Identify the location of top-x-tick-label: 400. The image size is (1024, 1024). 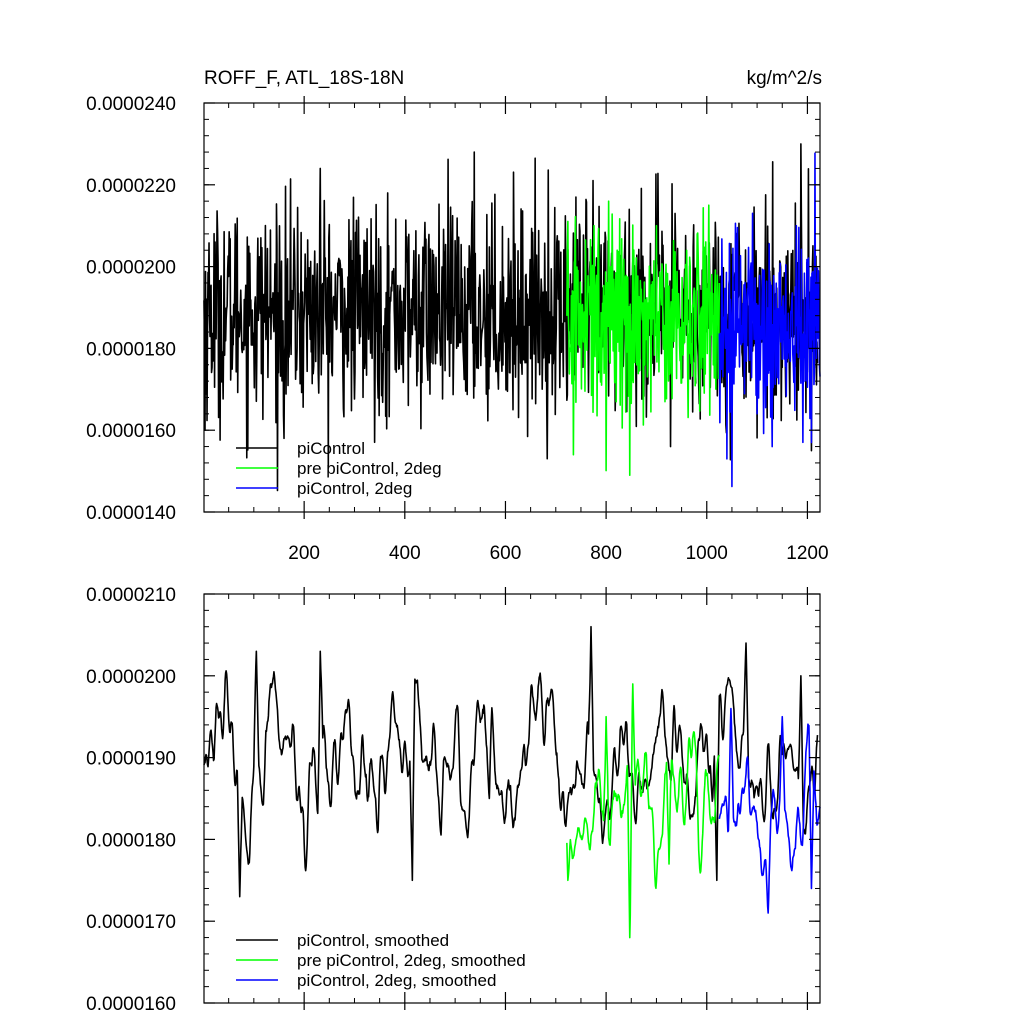
(405, 553).